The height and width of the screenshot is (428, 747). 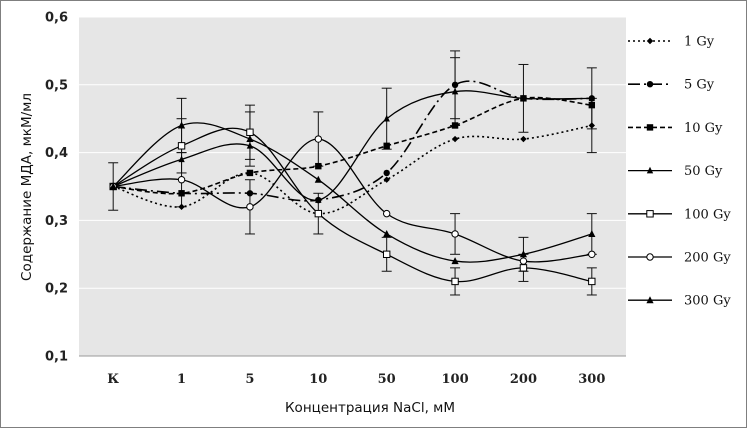 What do you see at coordinates (56, 289) in the screenshot?
I see `y-tick-label: 0,2` at bounding box center [56, 289].